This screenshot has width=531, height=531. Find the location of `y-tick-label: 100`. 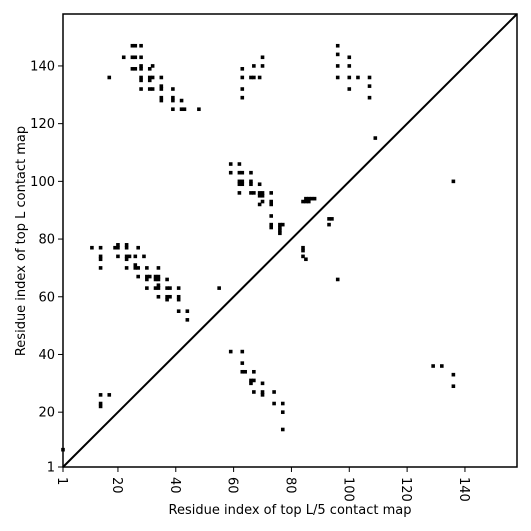

y-tick-label: 100 is located at coordinates (42, 182).